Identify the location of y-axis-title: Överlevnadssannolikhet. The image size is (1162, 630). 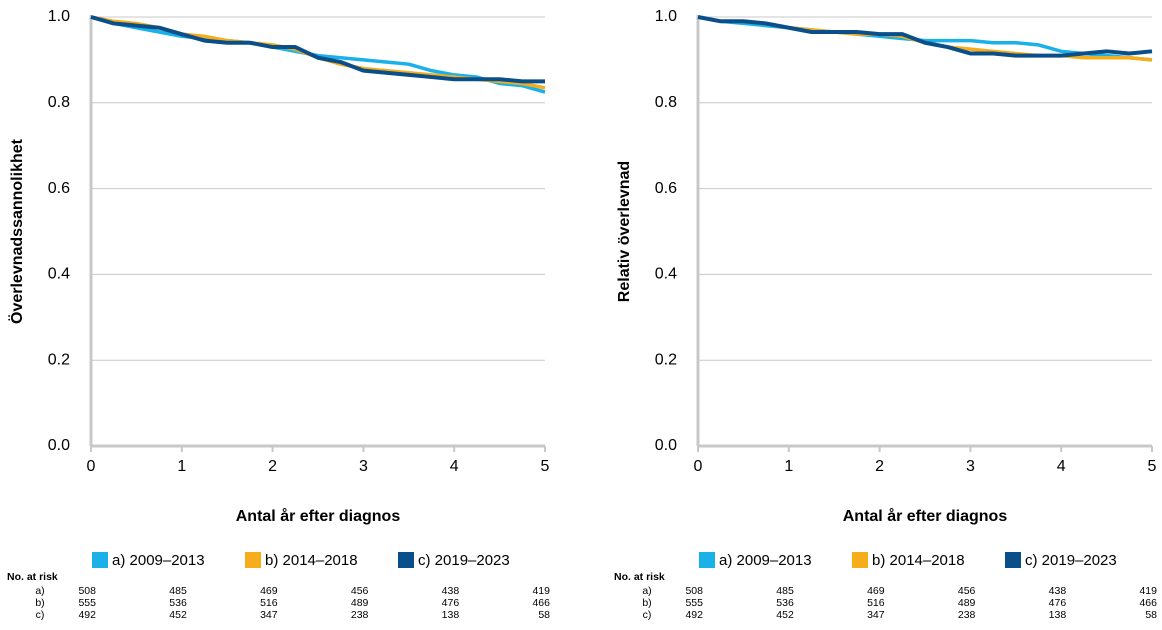
(16, 231).